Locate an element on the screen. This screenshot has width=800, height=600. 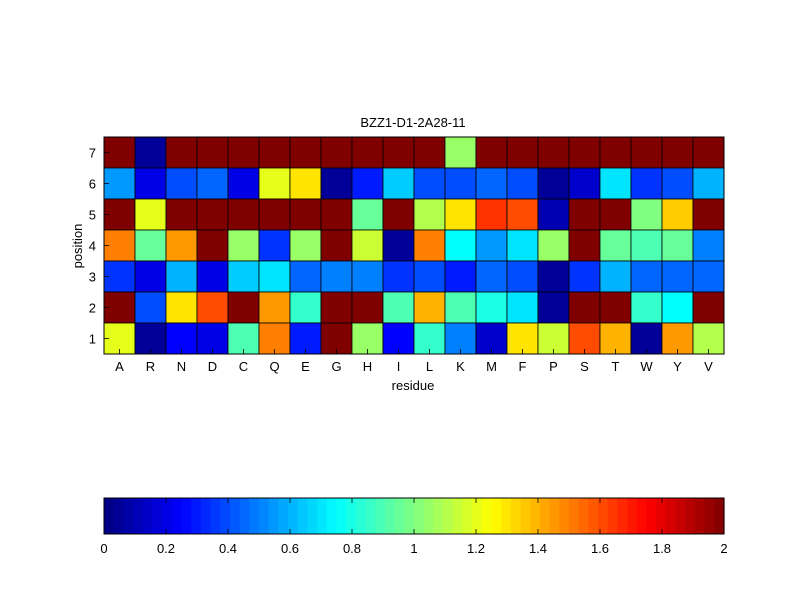
colorbar-ticks: 0 0.2 0.4 0.6 0.8 1 1.2 1.4 1.6 1.8 2 is located at coordinates (414, 527).